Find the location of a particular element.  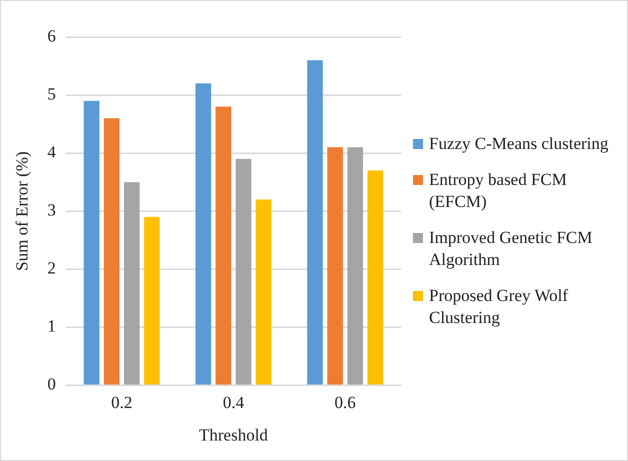

legend-label: Entropy based FCM (EFCM) is located at coordinates (498, 190).